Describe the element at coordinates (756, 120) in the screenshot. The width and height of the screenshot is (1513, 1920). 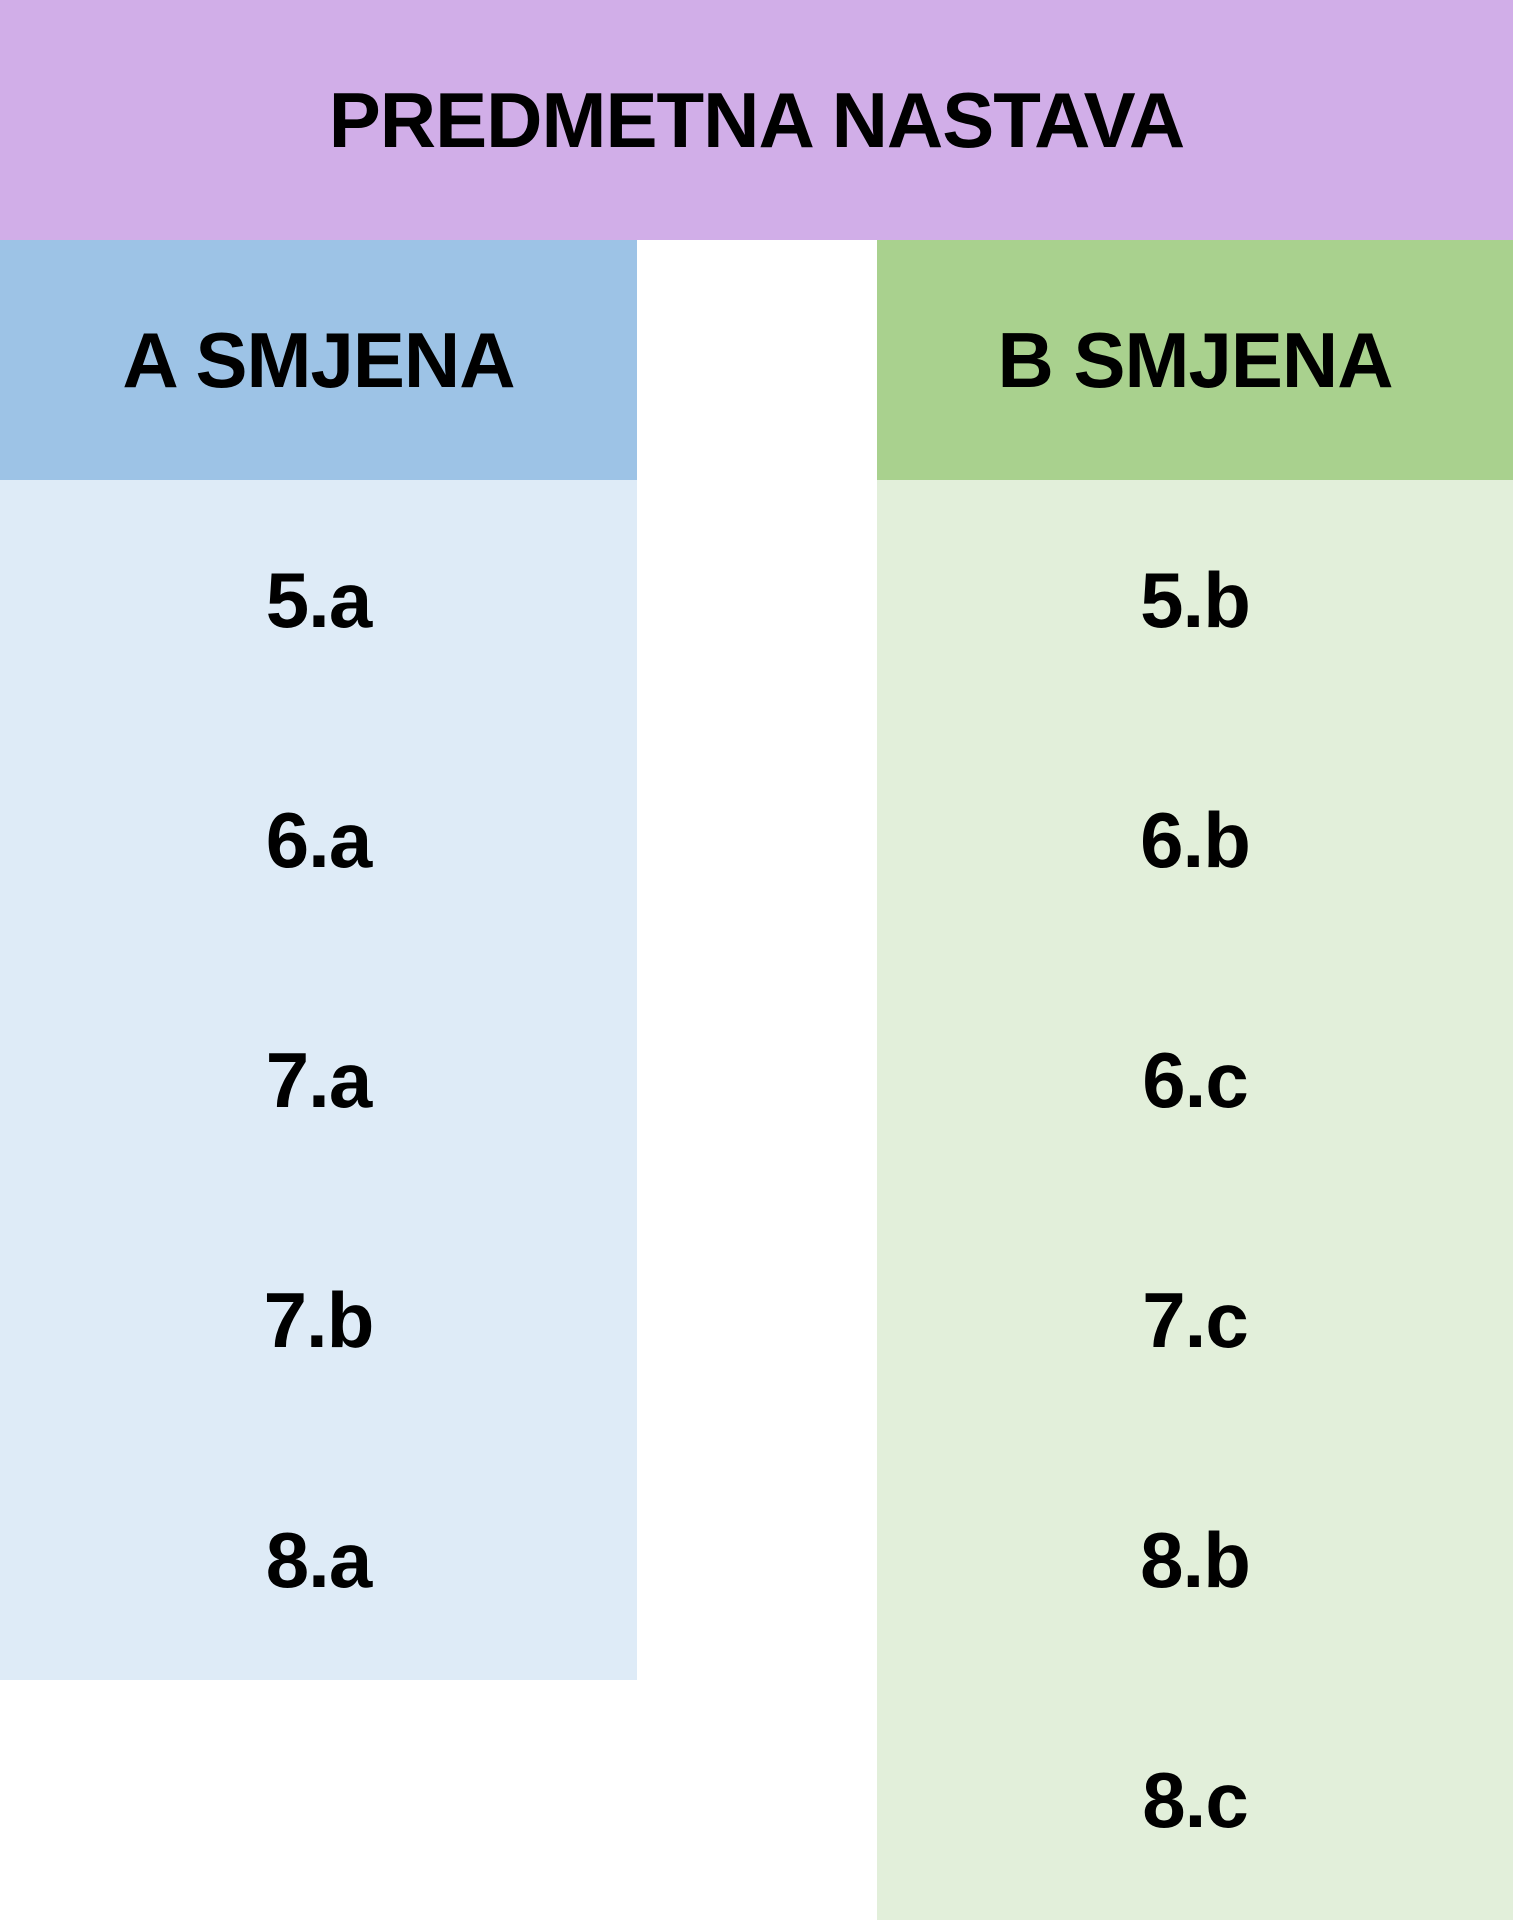
I see `title: PREDMETNA NASTAVA` at that location.